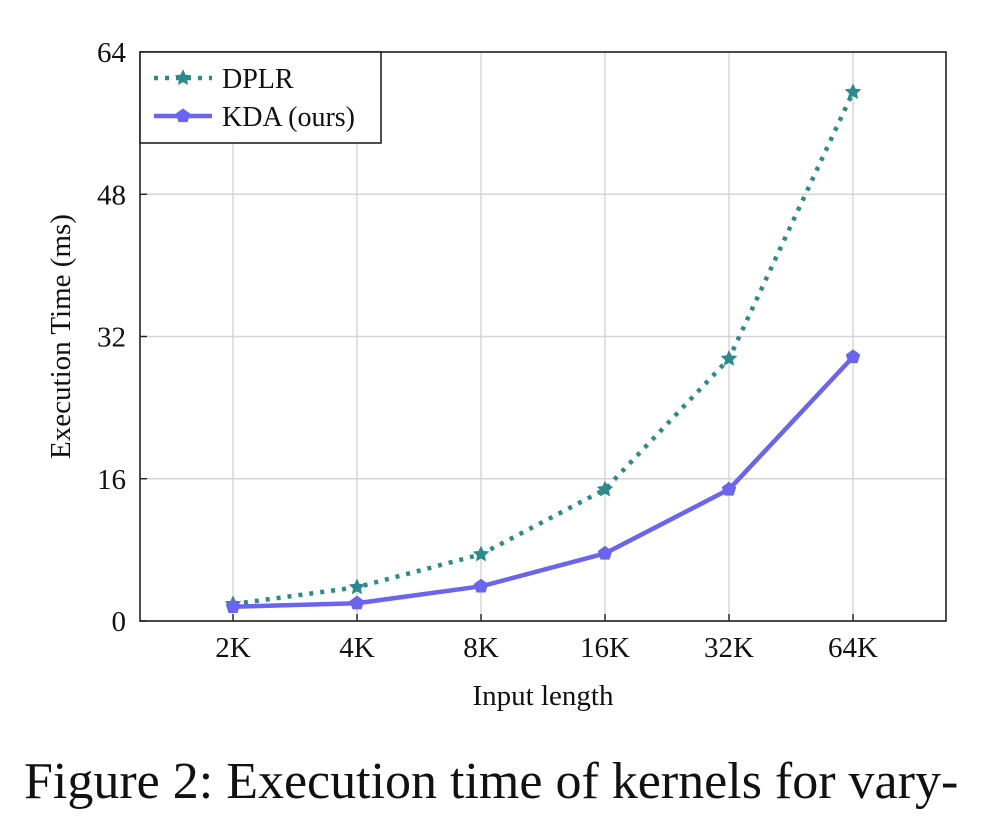  What do you see at coordinates (853, 648) in the screenshot?
I see `x-tick-label: 64K` at bounding box center [853, 648].